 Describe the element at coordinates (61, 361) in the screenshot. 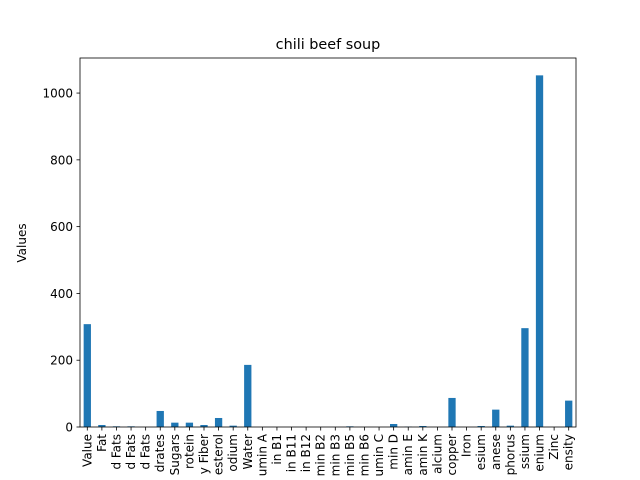

I see `y-tick-label: 200` at that location.